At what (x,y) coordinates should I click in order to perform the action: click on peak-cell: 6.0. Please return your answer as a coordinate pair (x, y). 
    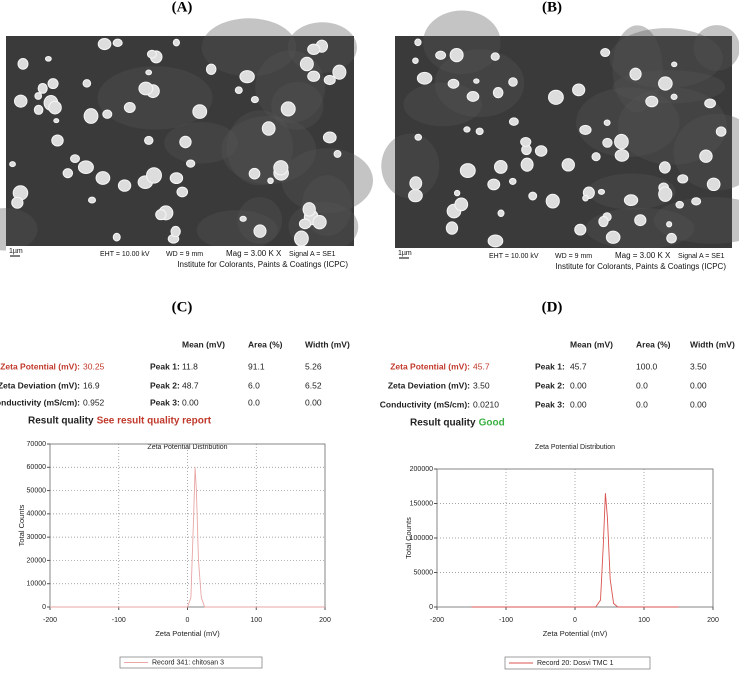
    Looking at the image, I should click on (254, 385).